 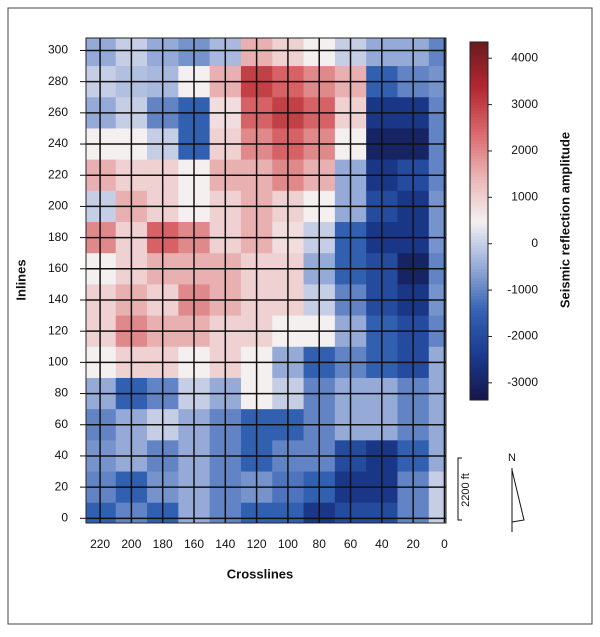 I want to click on colorbar-tick-label: -3000, so click(x=522, y=382).